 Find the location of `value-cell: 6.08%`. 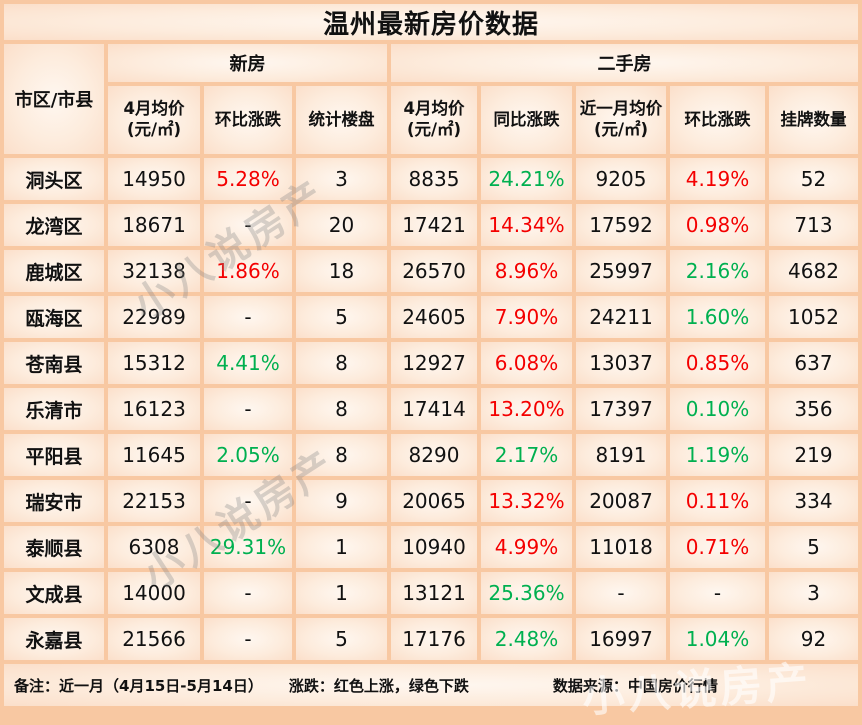

value-cell: 6.08% is located at coordinates (526, 363).